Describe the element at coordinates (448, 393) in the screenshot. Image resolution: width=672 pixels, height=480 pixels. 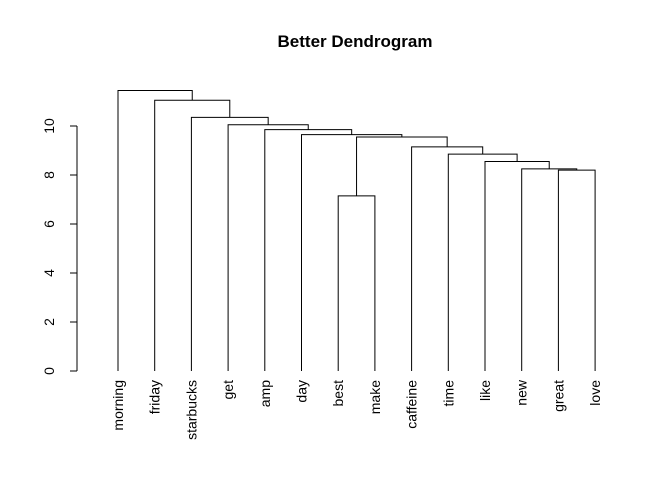
I see `leaf-label: time` at that location.